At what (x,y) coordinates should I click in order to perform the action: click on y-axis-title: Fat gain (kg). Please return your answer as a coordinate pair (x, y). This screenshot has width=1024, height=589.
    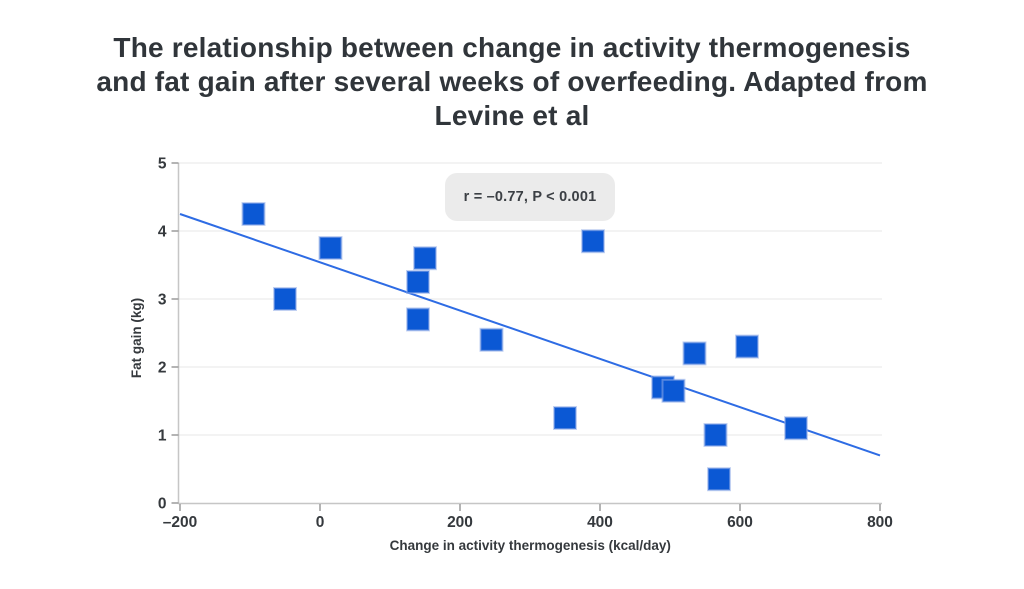
    Looking at the image, I should click on (136, 338).